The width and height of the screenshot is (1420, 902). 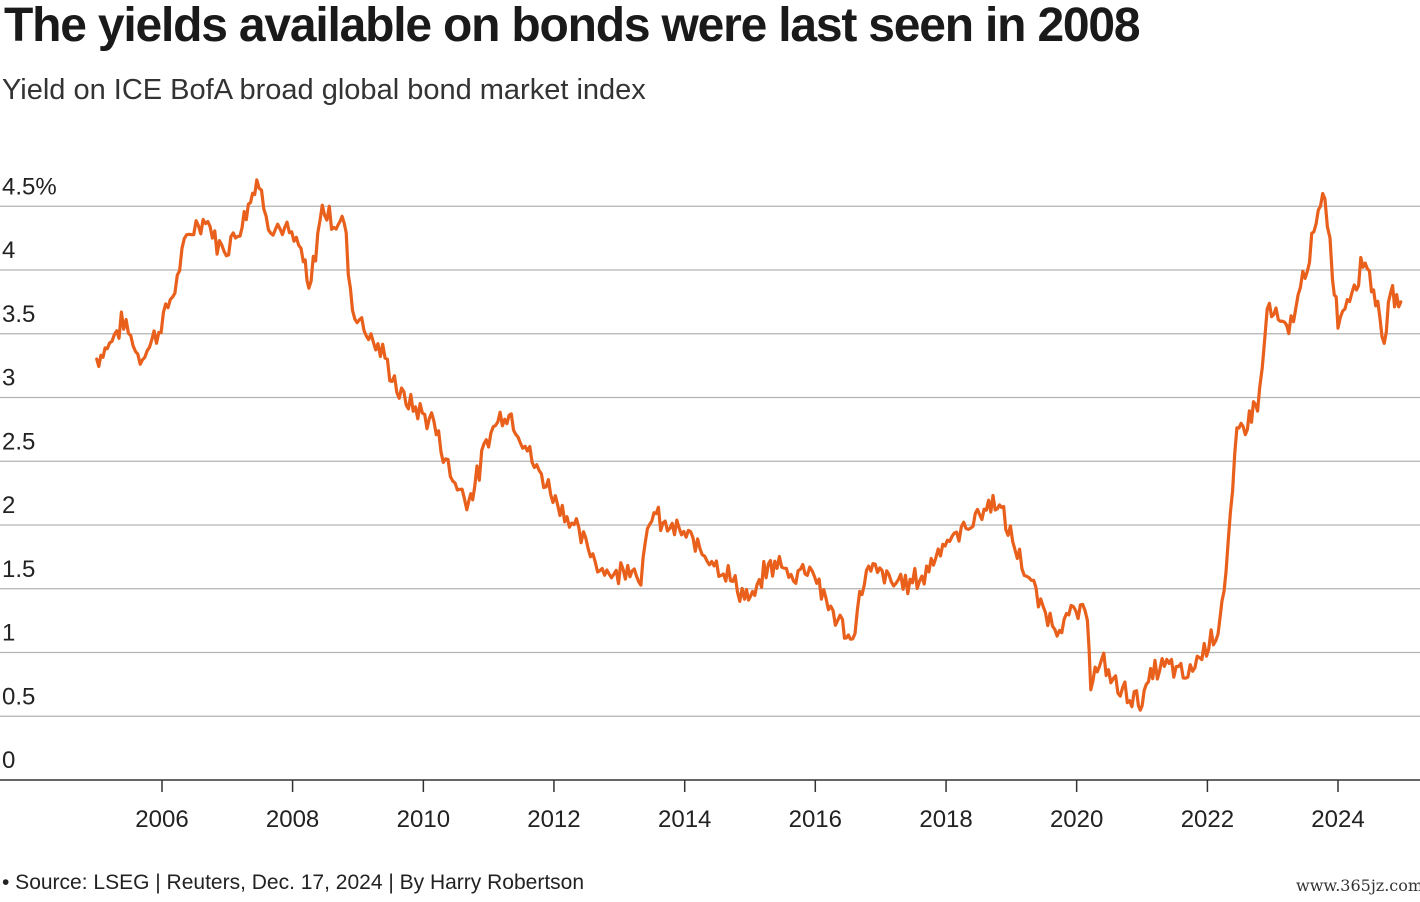 What do you see at coordinates (8, 760) in the screenshot?
I see `y-tick-label: 0` at bounding box center [8, 760].